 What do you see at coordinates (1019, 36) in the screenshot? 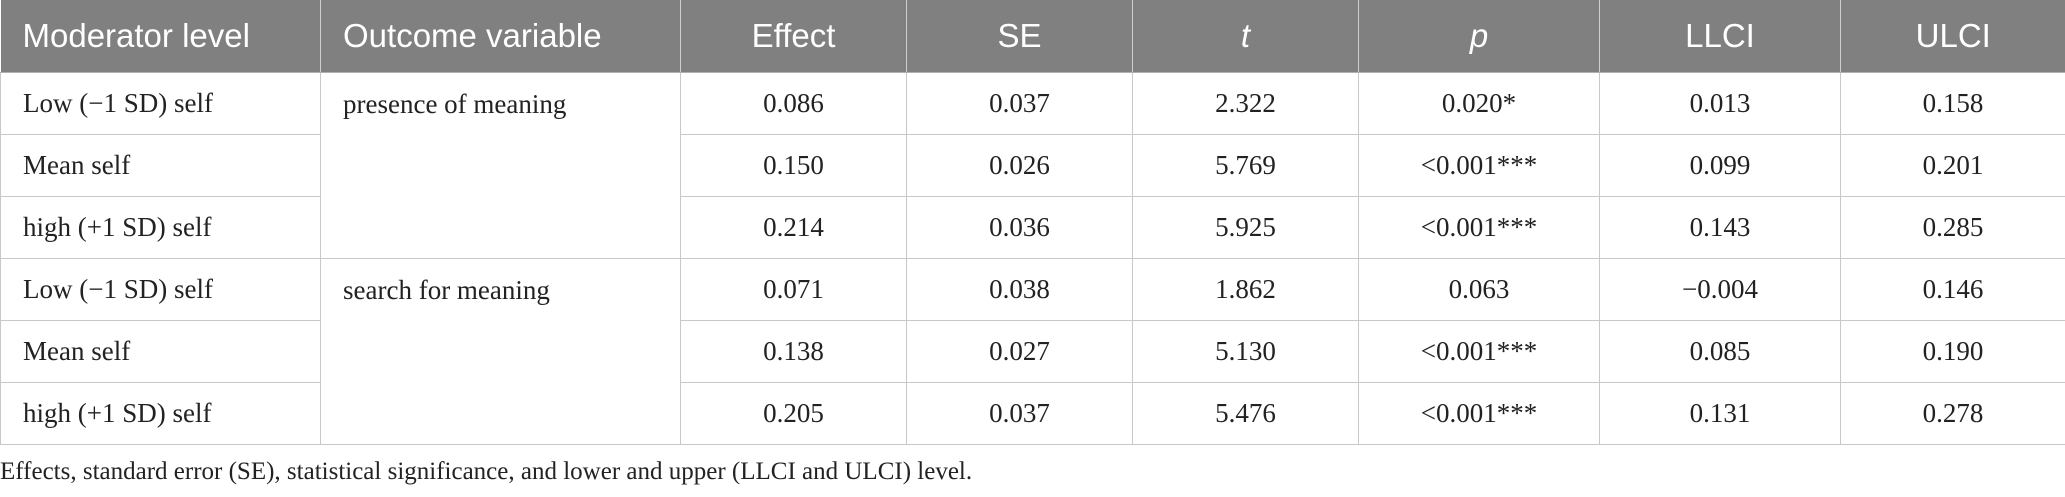
I see `header-se: SE` at bounding box center [1019, 36].